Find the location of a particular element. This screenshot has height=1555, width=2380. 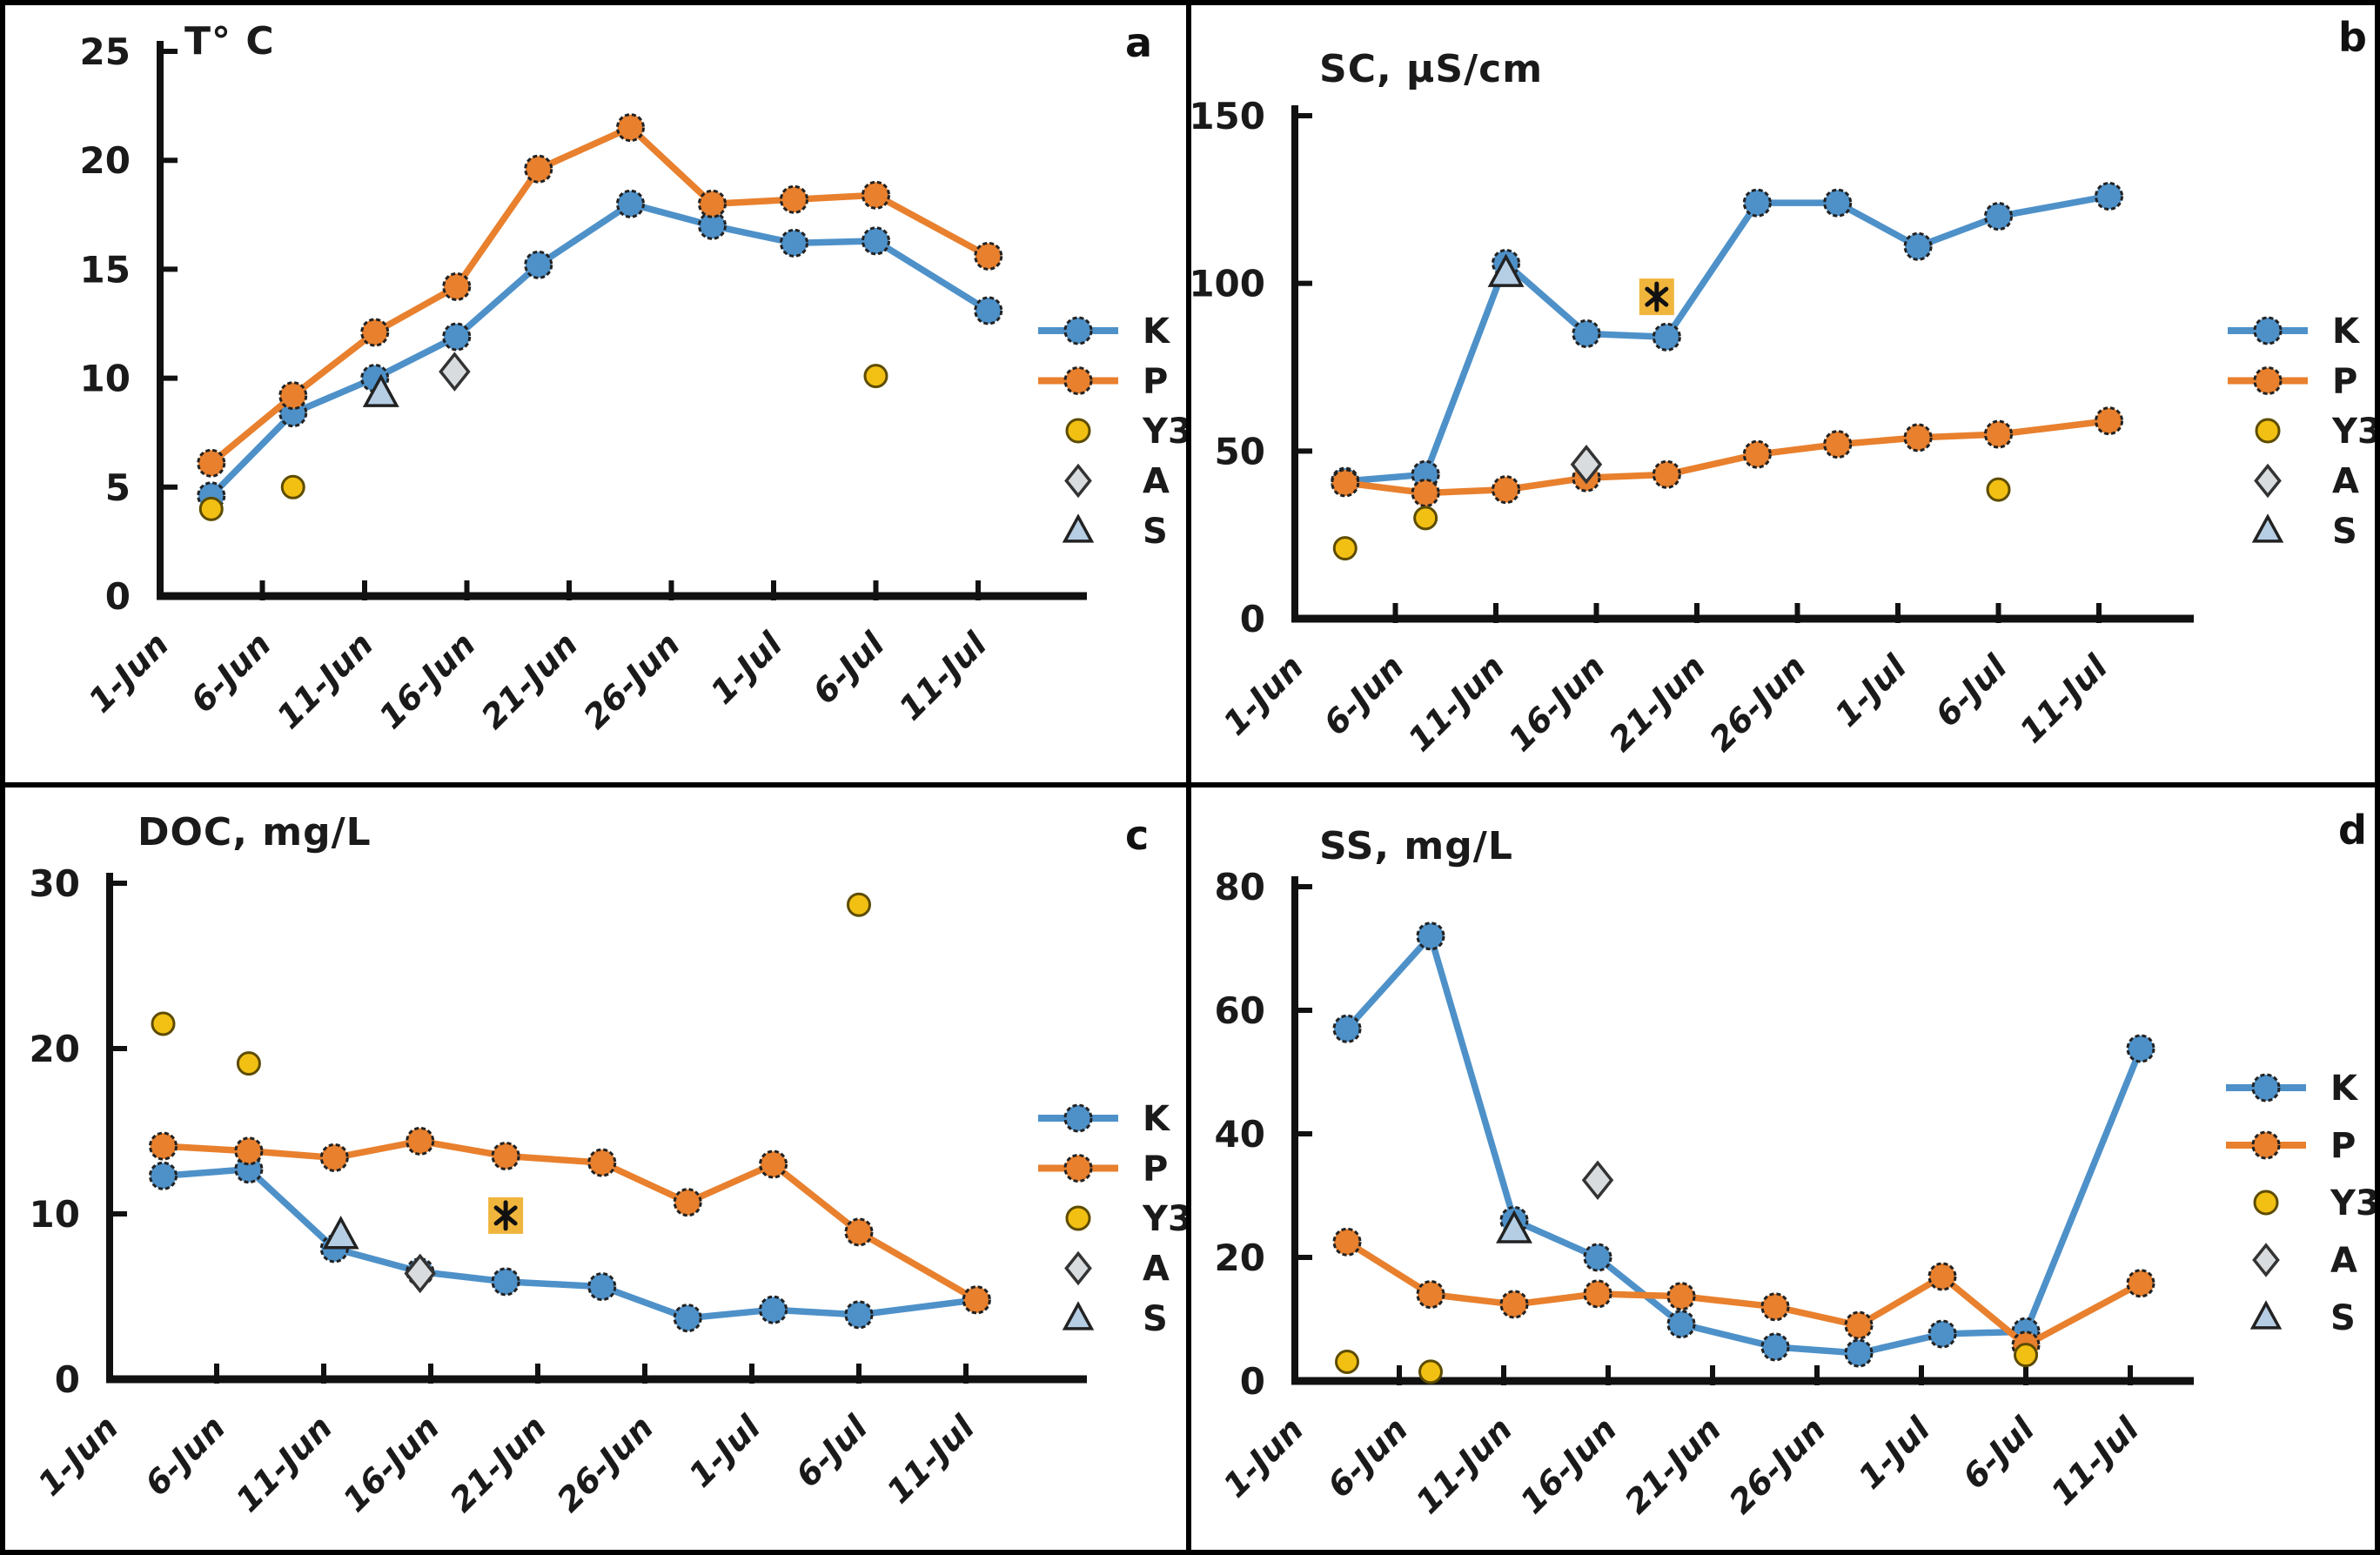

asterisk-marker is located at coordinates (1656, 297).